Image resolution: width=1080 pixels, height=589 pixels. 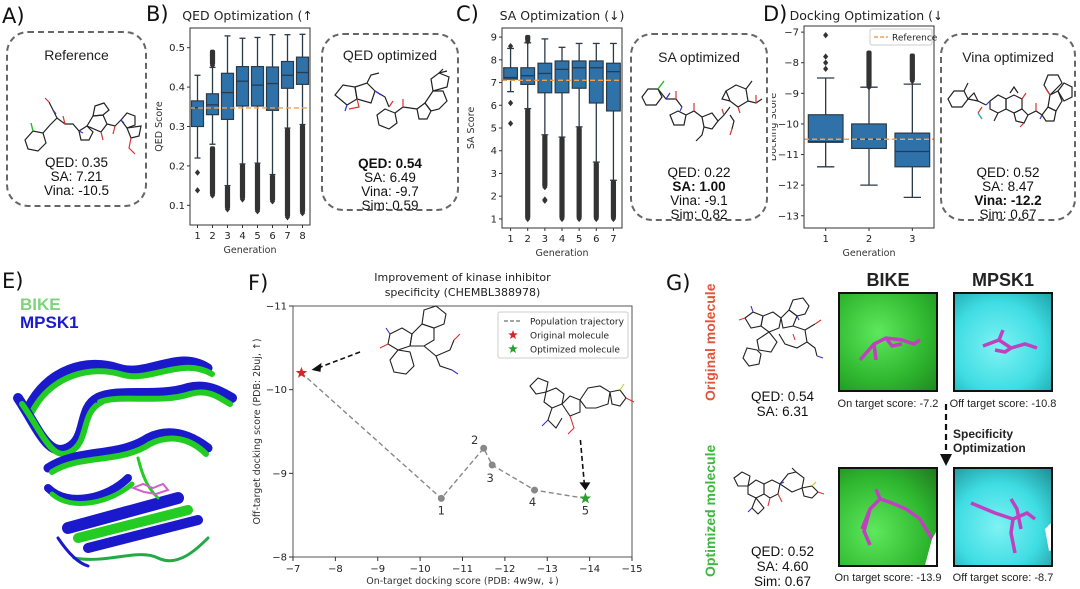 I want to click on sa-optimized-stat-vina: Vina: -9.1, so click(x=699, y=200).